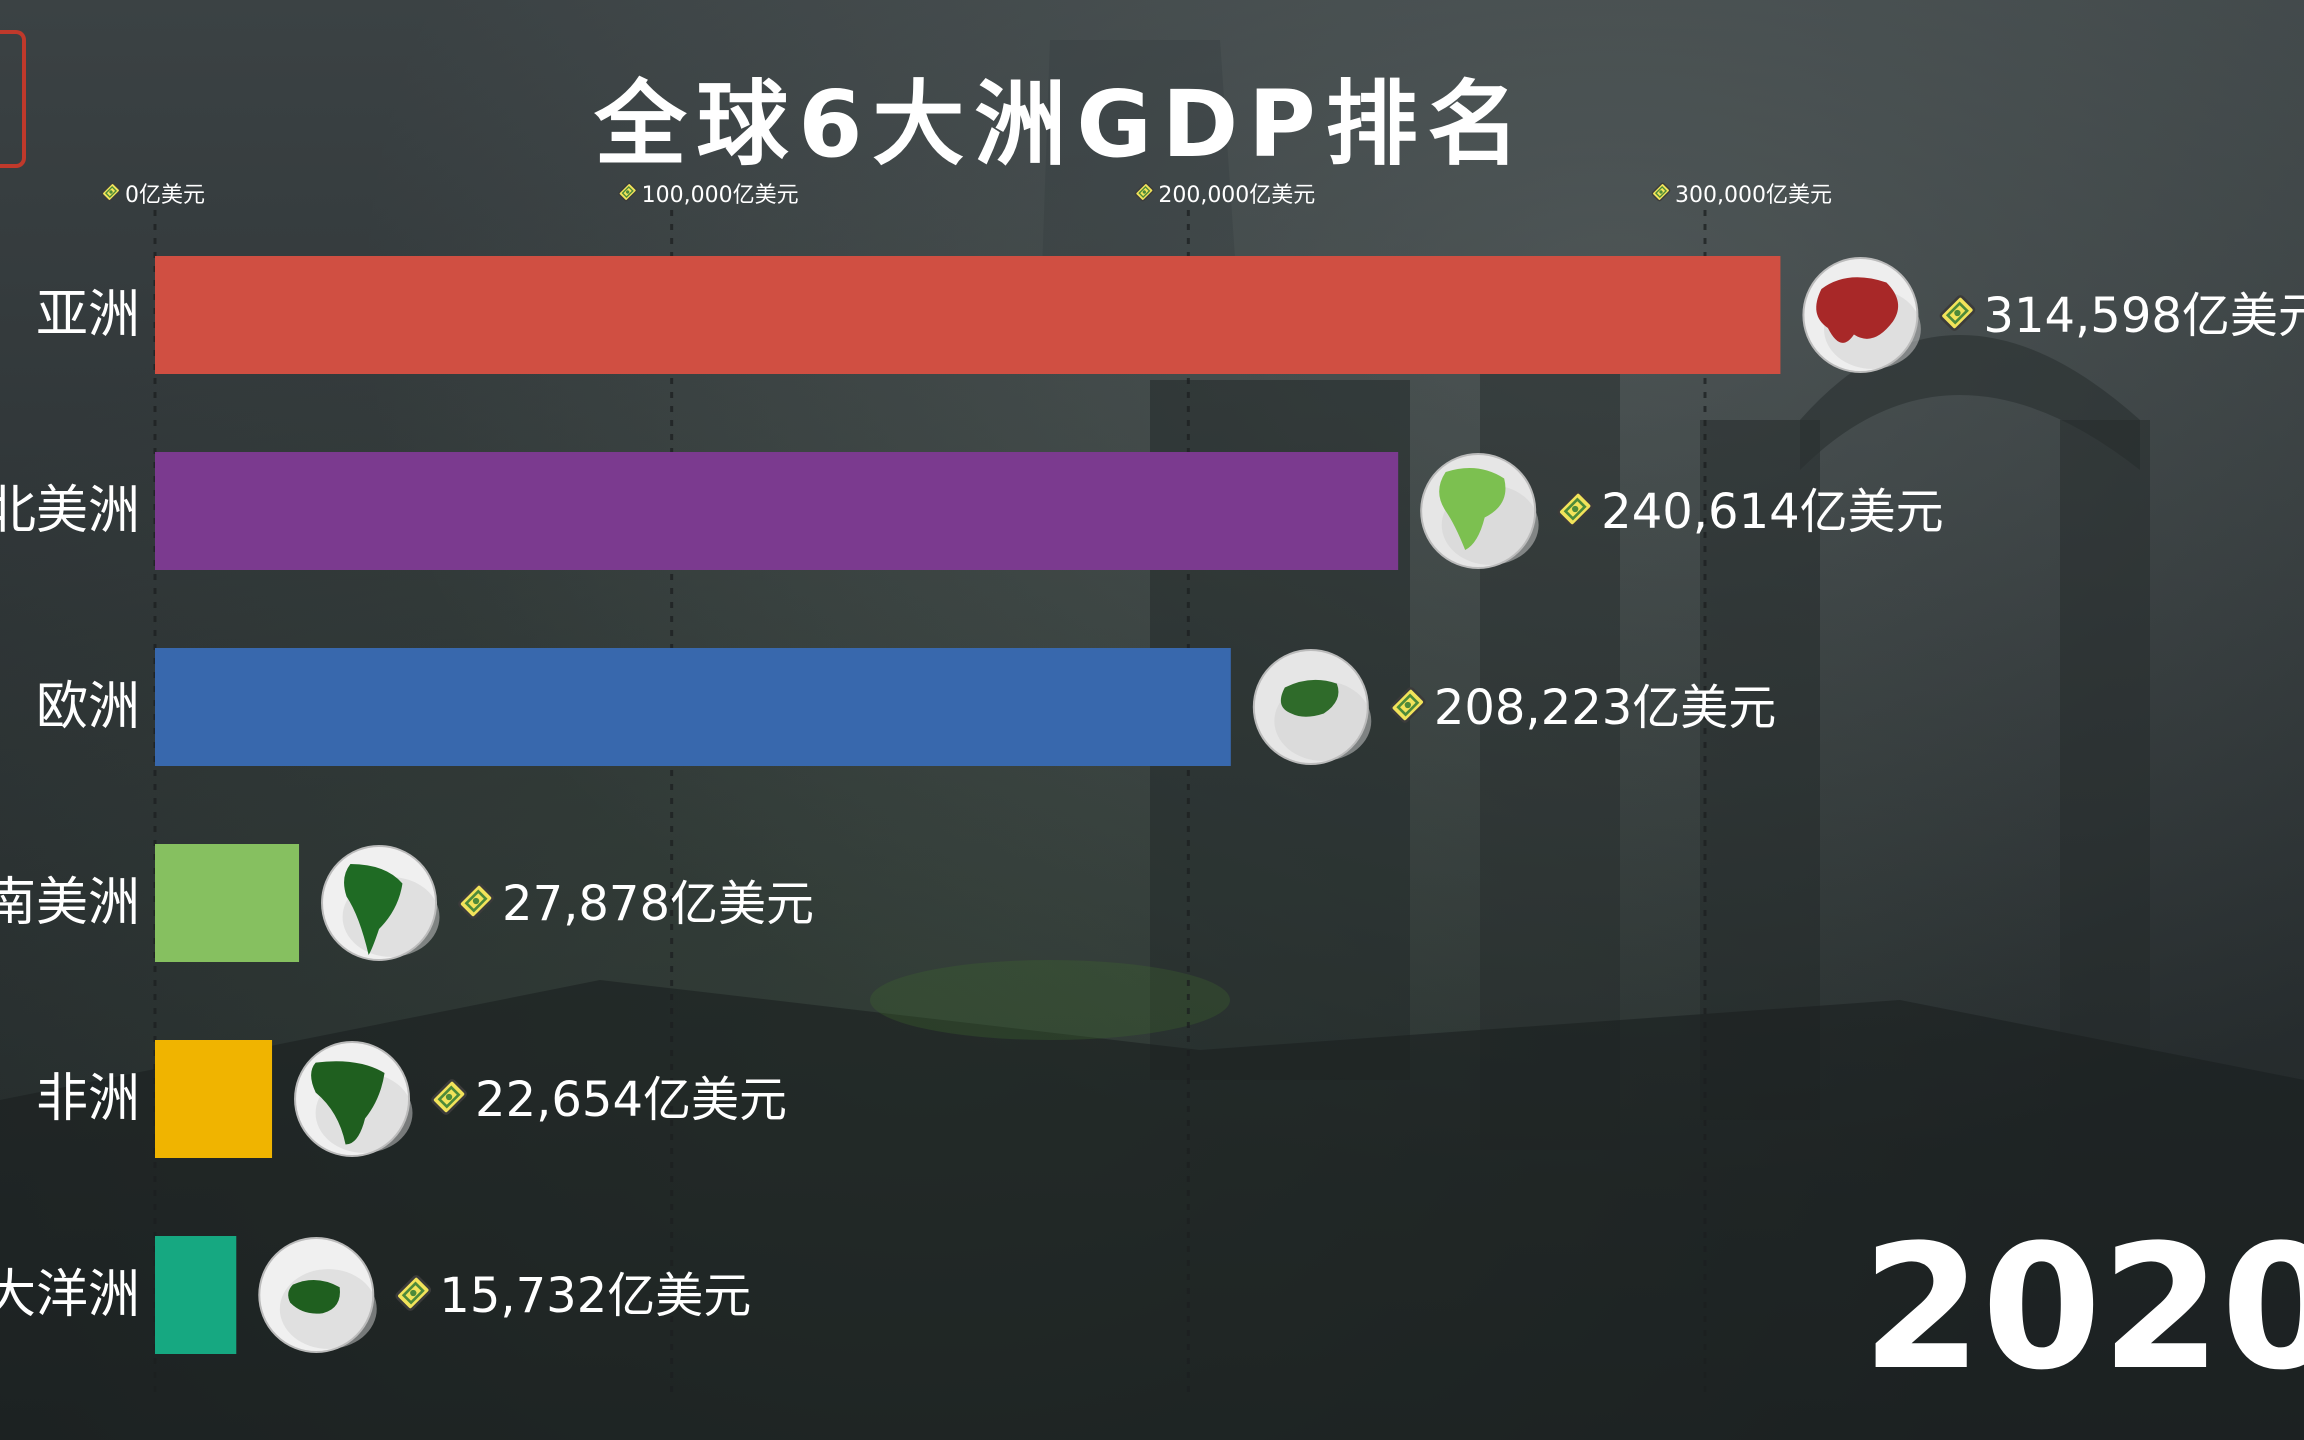  I want to click on bar-row: 大洋洲 15,732亿美元, so click(375, 1295).